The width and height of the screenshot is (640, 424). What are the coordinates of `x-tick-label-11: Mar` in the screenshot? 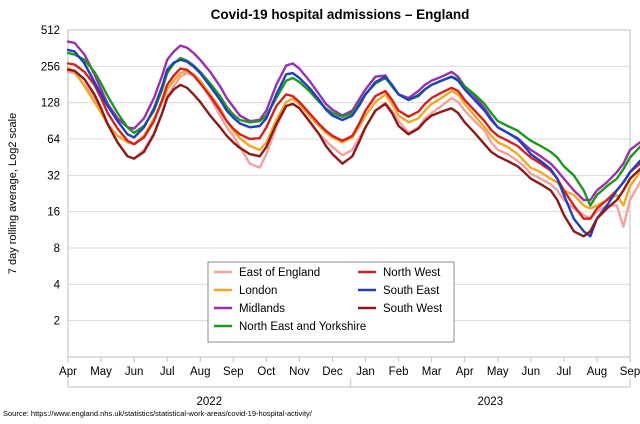 It's located at (432, 372).